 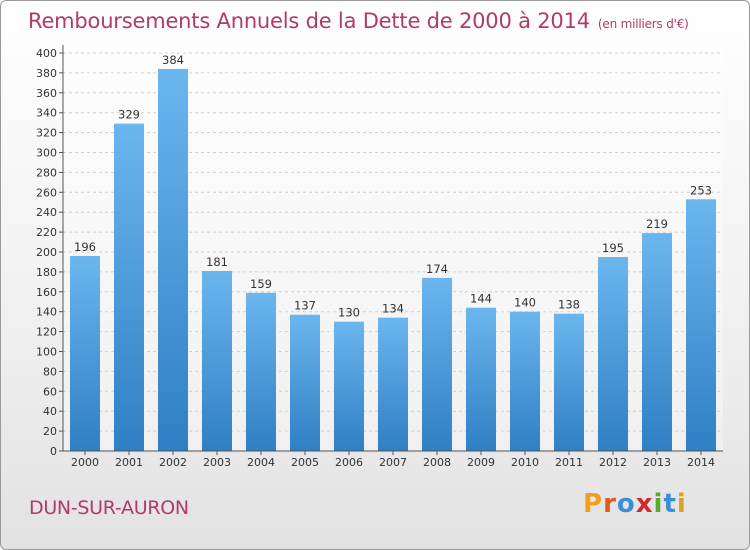 I want to click on x-tick-label: 2001, so click(x=129, y=462).